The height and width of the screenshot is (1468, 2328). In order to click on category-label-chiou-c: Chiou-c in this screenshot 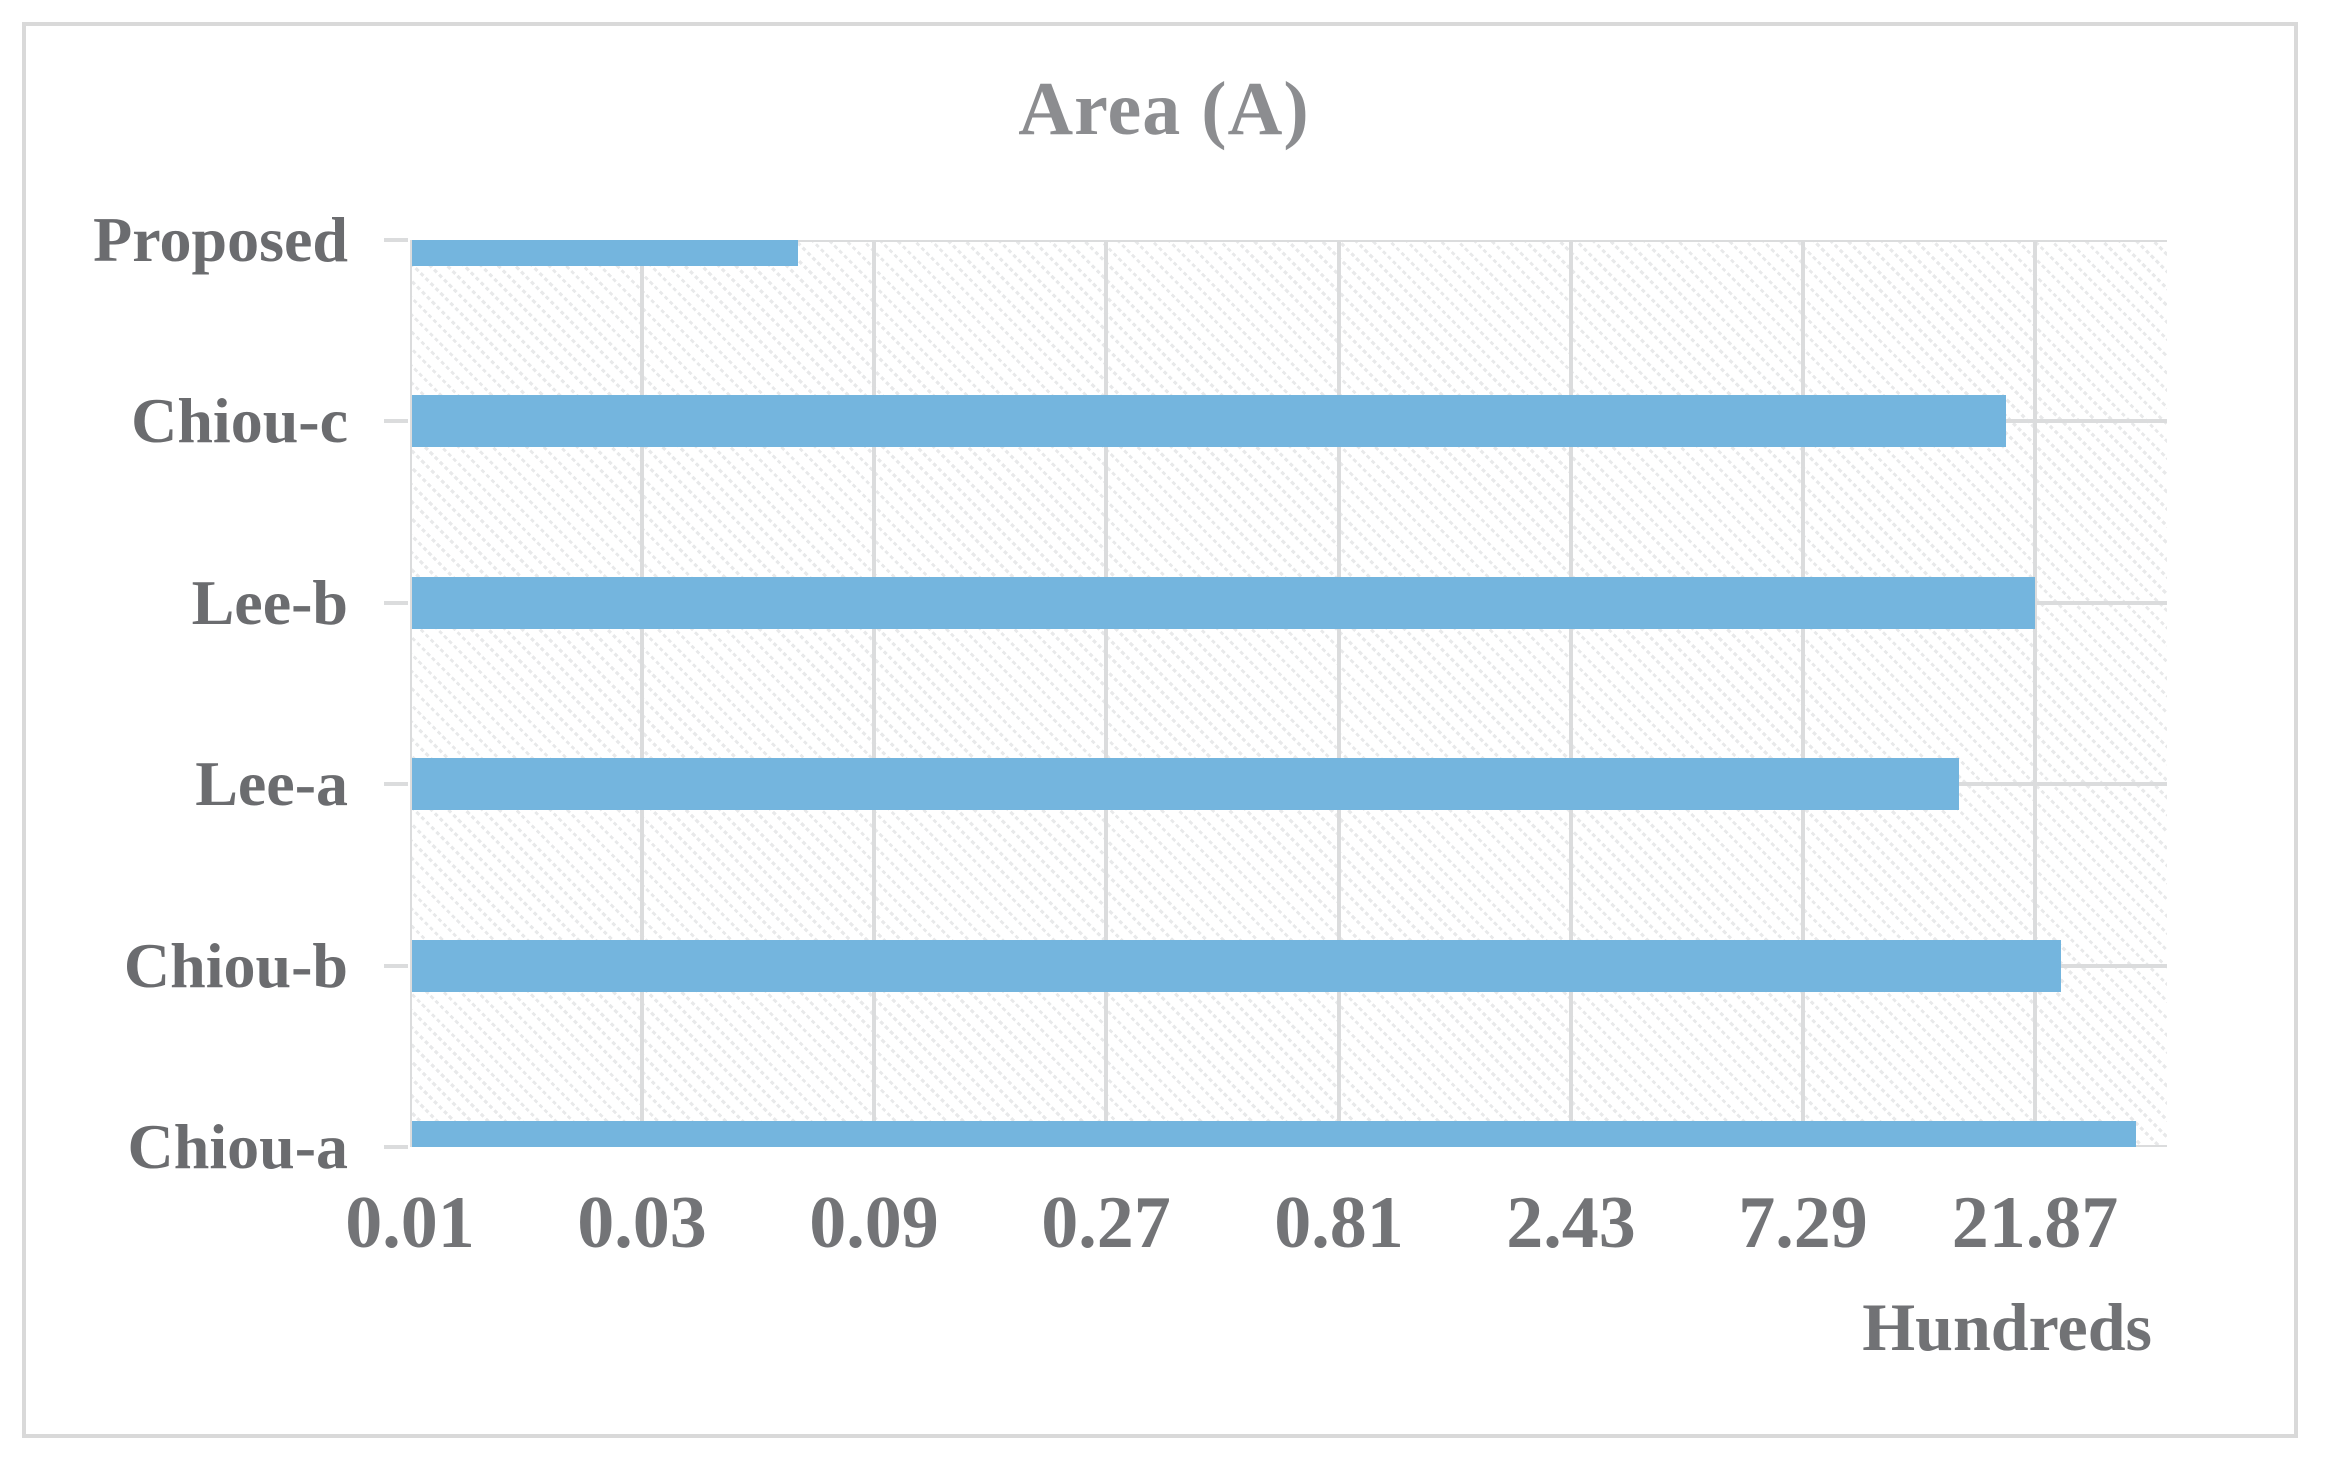, I will do `click(239, 421)`.